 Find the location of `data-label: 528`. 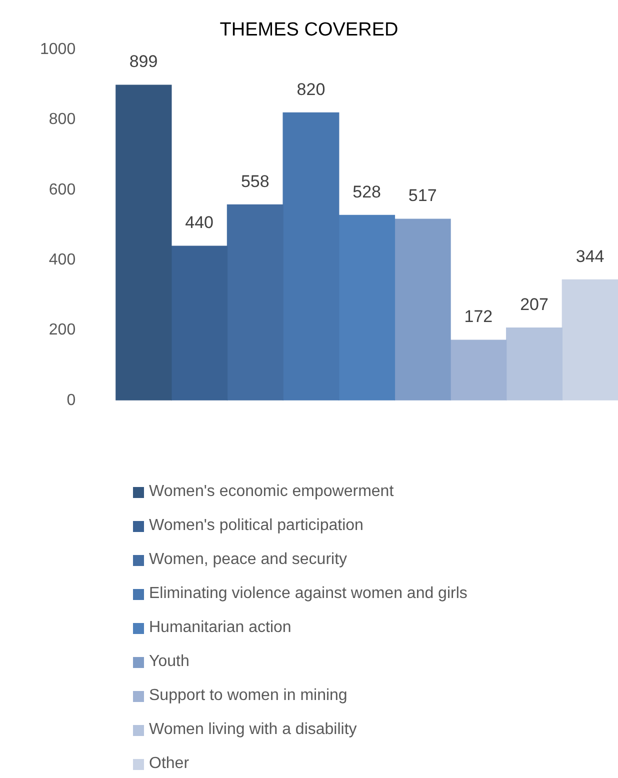

data-label: 528 is located at coordinates (366, 192).